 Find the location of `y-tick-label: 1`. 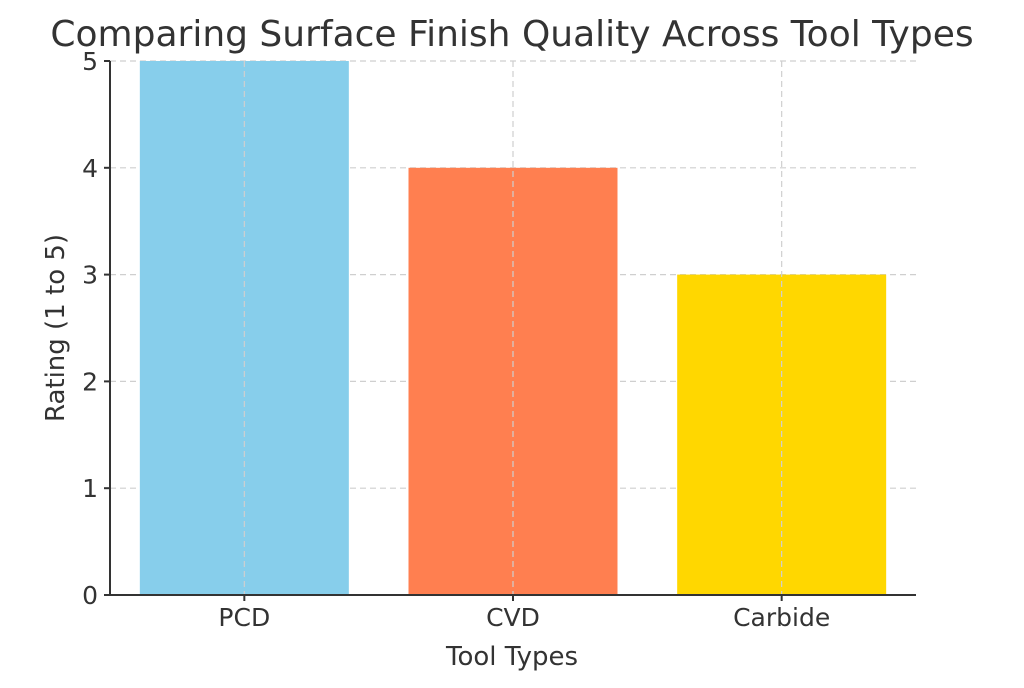

y-tick-label: 1 is located at coordinates (90, 488).